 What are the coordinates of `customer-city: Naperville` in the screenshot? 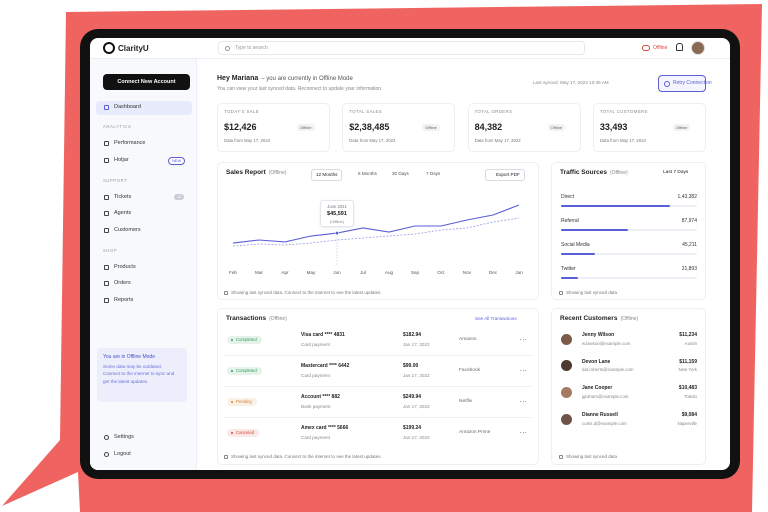 It's located at (687, 423).